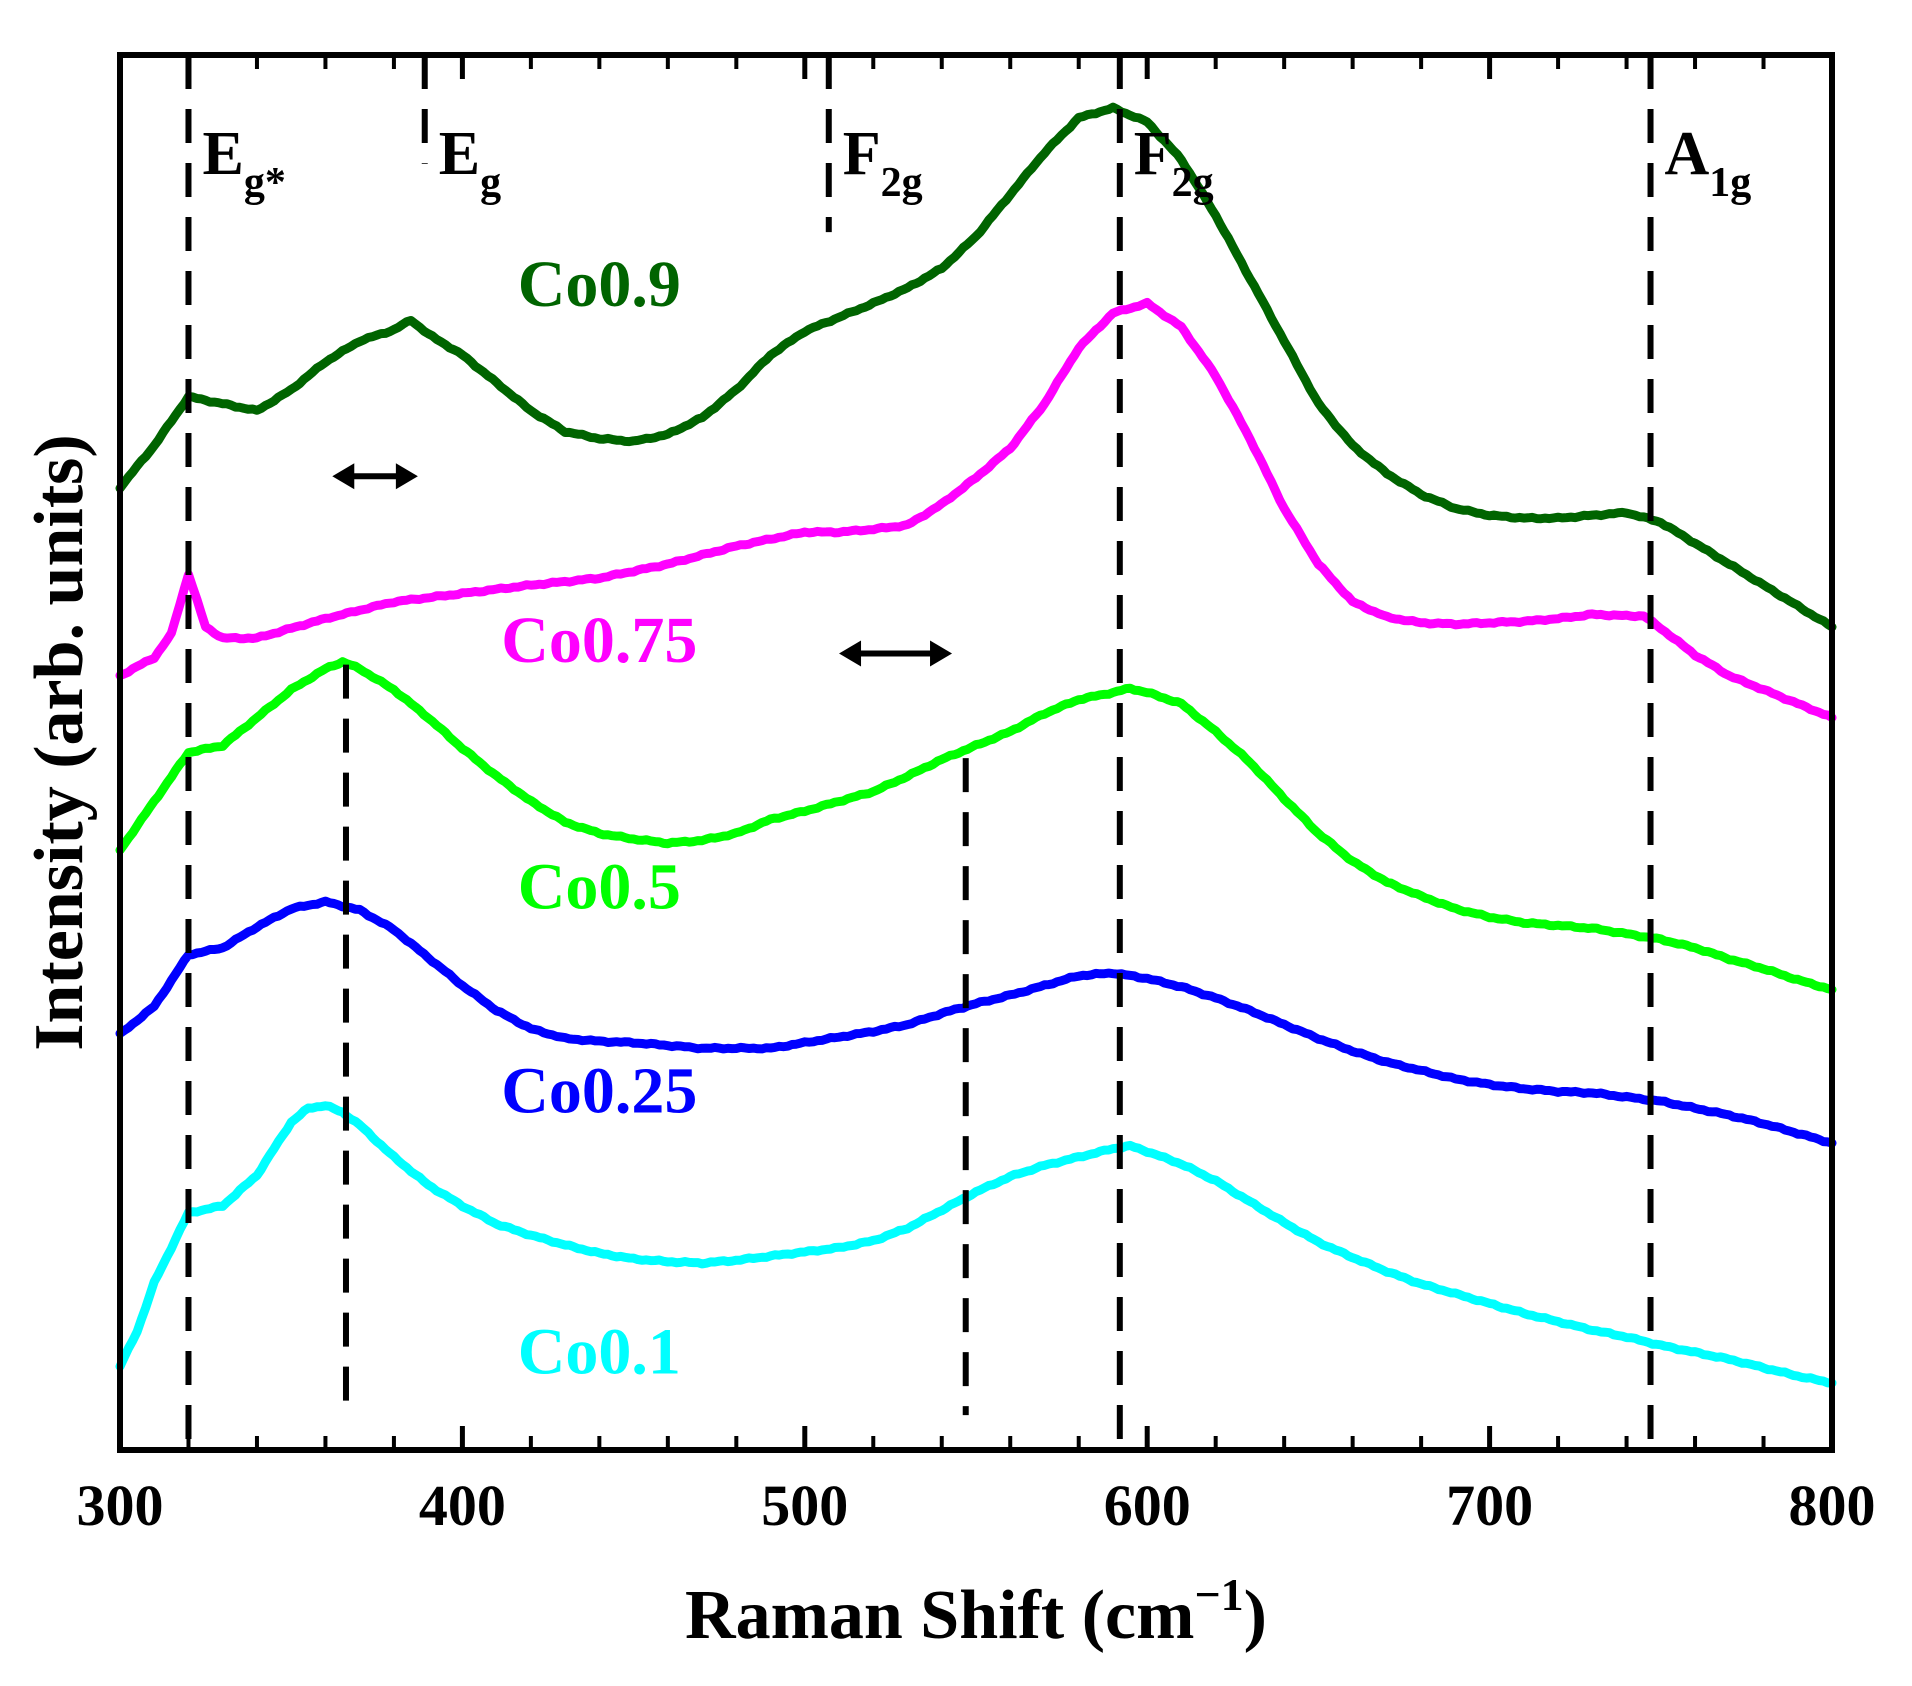  I want to click on x-tick-label-600: 600, so click(1147, 1505).